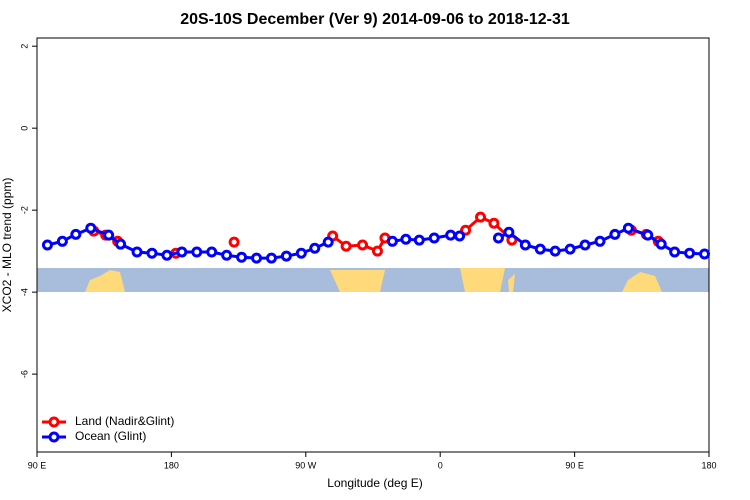  Describe the element at coordinates (440, 465) in the screenshot. I see `x-tick-label: 0` at that location.